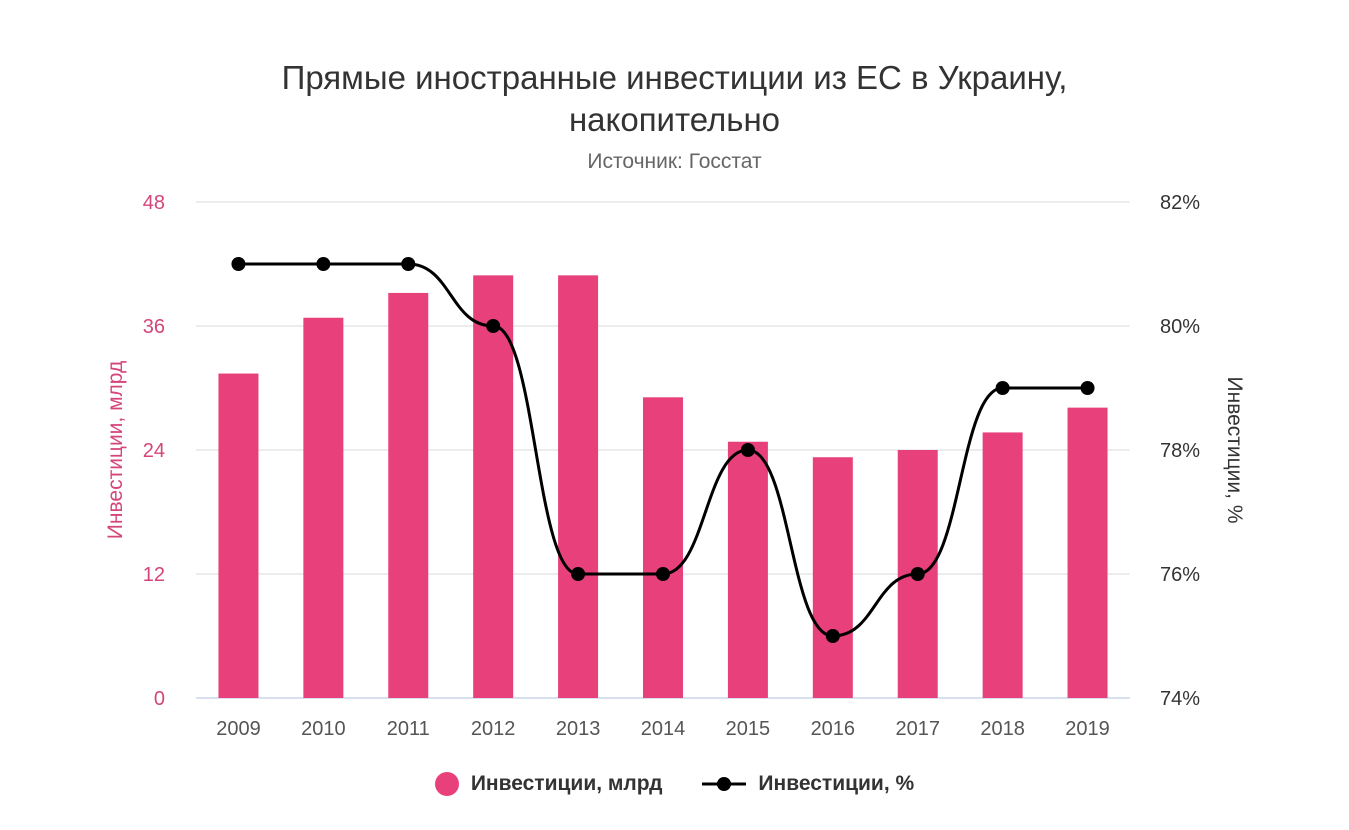  What do you see at coordinates (663, 547) in the screenshot?
I see `bar-2014` at bounding box center [663, 547].